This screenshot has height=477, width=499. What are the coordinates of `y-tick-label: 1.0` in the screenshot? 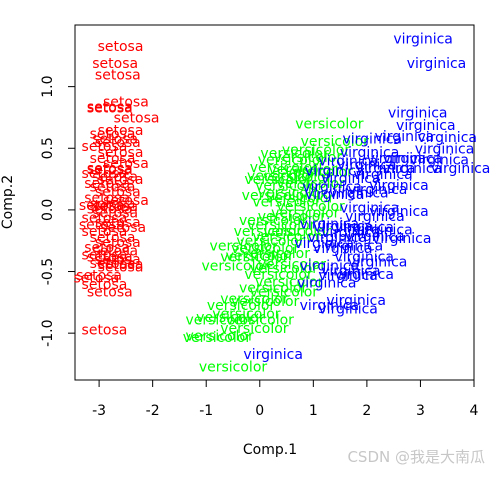 It's located at (48, 86).